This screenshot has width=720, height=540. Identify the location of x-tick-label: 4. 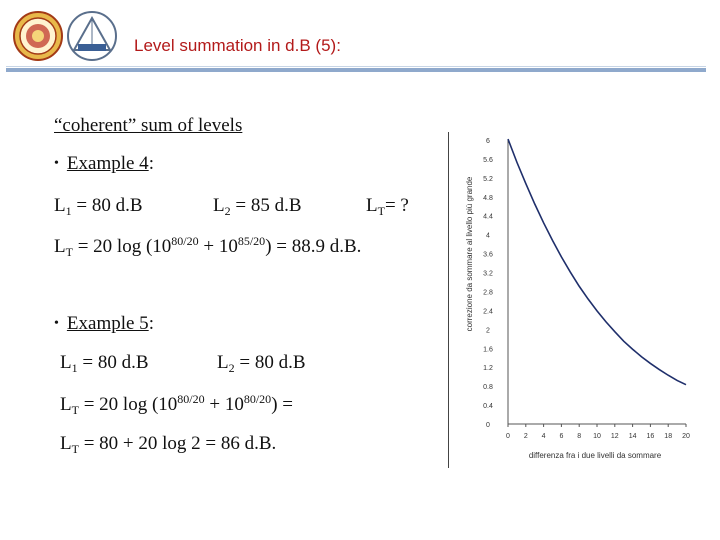
(544, 436).